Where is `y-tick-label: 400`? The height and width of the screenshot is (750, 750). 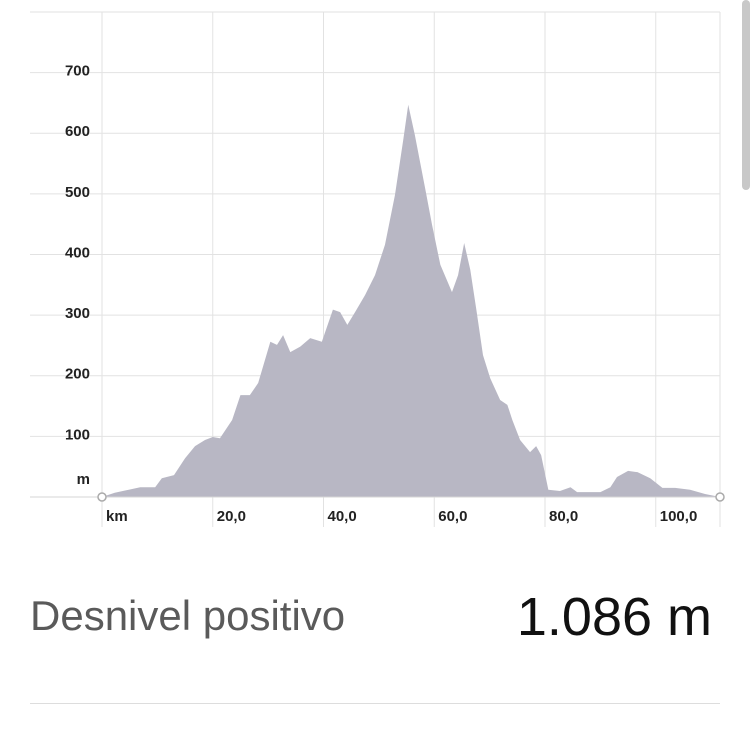
y-tick-label: 400 is located at coordinates (77, 252).